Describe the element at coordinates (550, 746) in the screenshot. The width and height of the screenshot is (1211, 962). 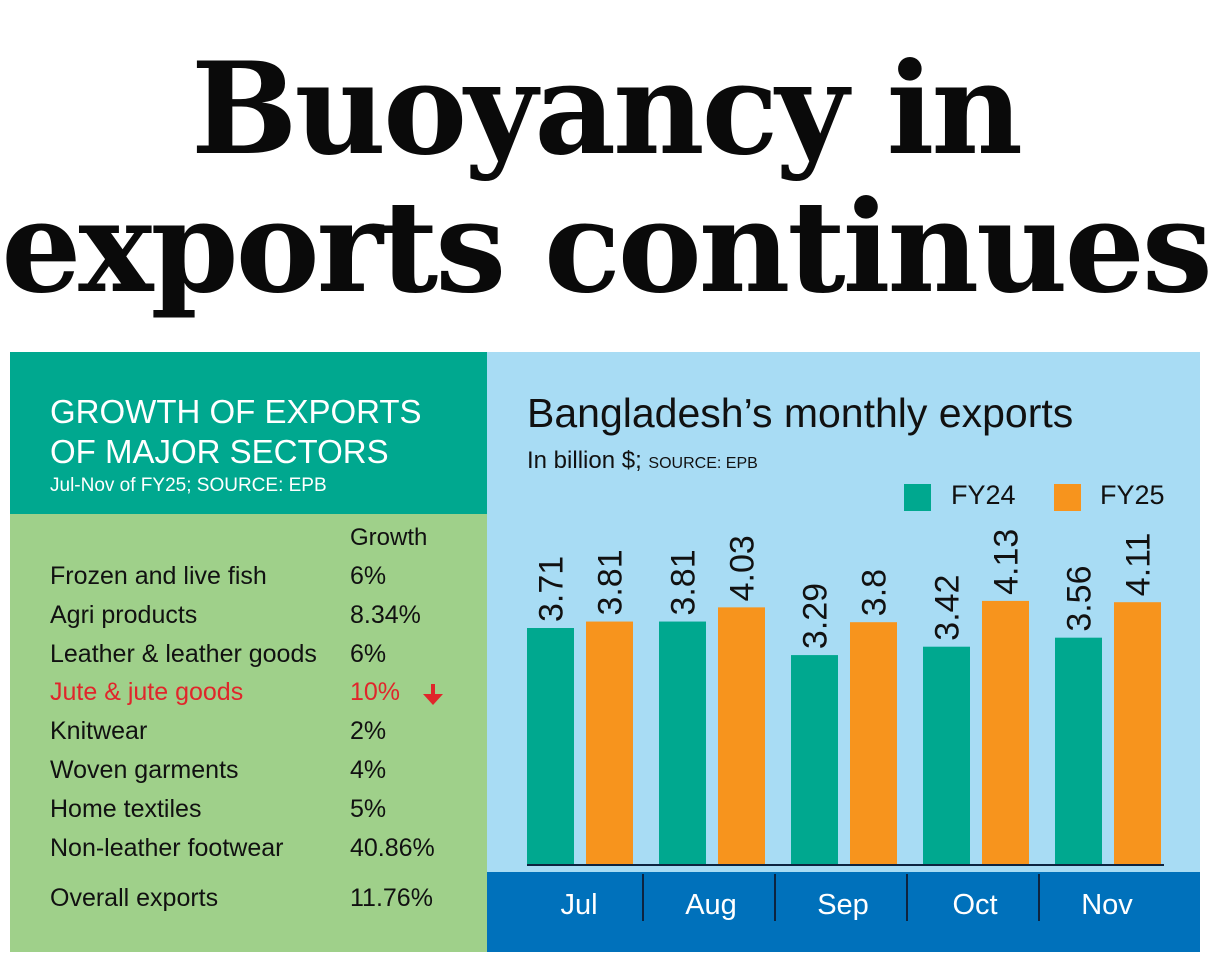
I see `bar-fy24-jul` at that location.